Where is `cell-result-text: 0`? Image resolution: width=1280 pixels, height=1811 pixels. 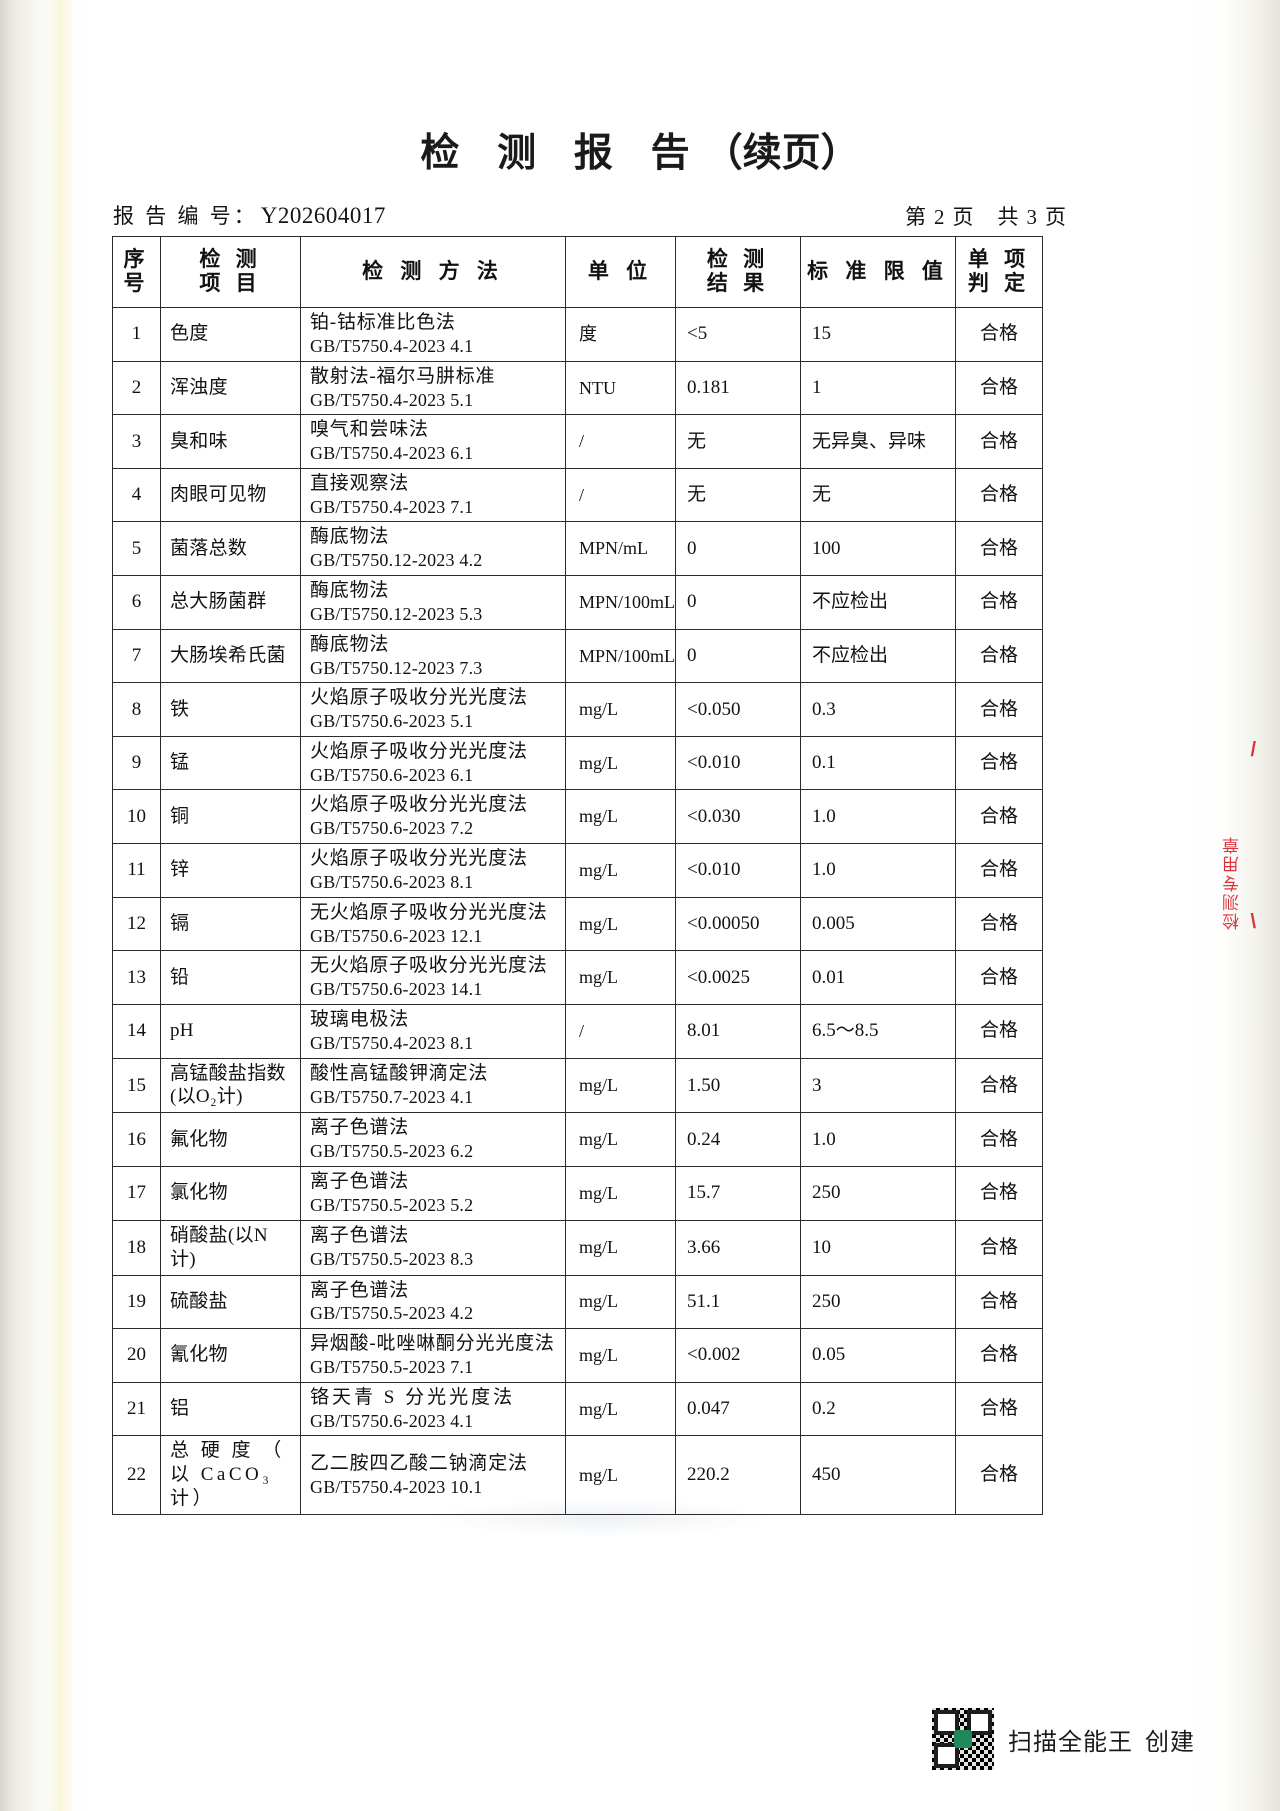 cell-result-text: 0 is located at coordinates (692, 602).